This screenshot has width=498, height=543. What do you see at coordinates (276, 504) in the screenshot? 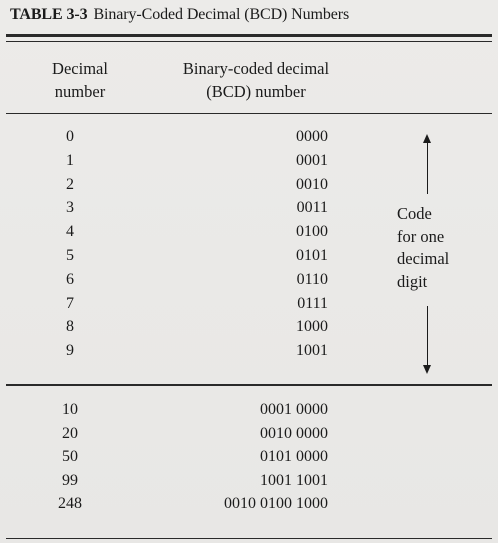
I see `table-row-bcd-cell: 0010 0100 1000` at bounding box center [276, 504].